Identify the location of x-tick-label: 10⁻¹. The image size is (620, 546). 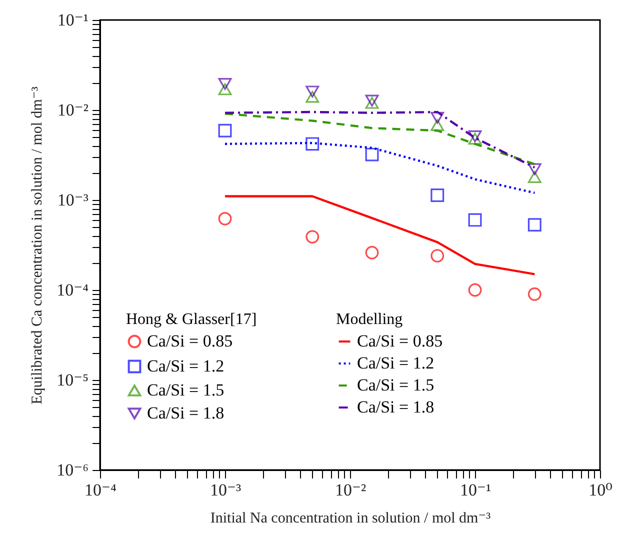
(476, 490).